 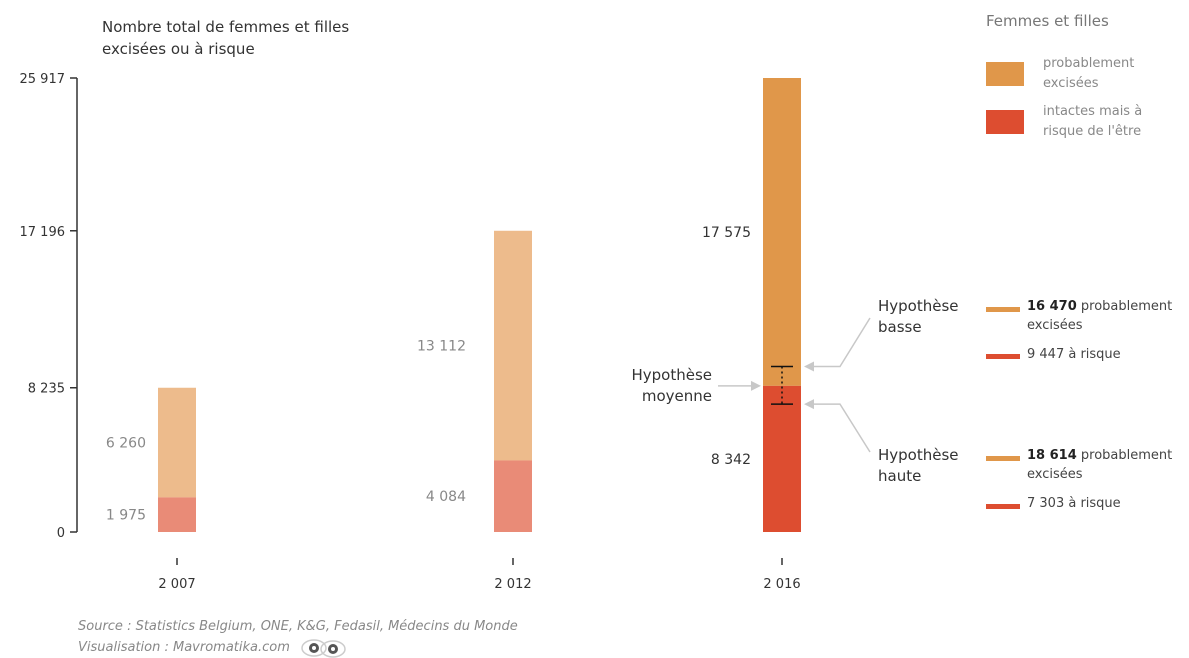 I want to click on hypothesis-low-risk-line, so click(x=1003, y=356).